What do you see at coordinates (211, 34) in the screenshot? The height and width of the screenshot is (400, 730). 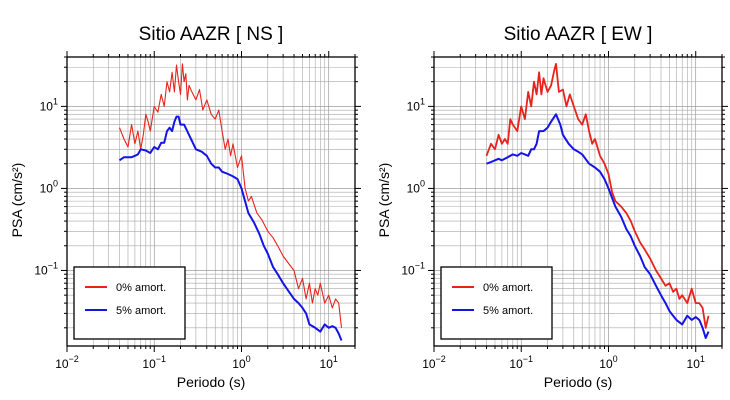 I see `chart-title: Sitio AAZR [ NS ]` at bounding box center [211, 34].